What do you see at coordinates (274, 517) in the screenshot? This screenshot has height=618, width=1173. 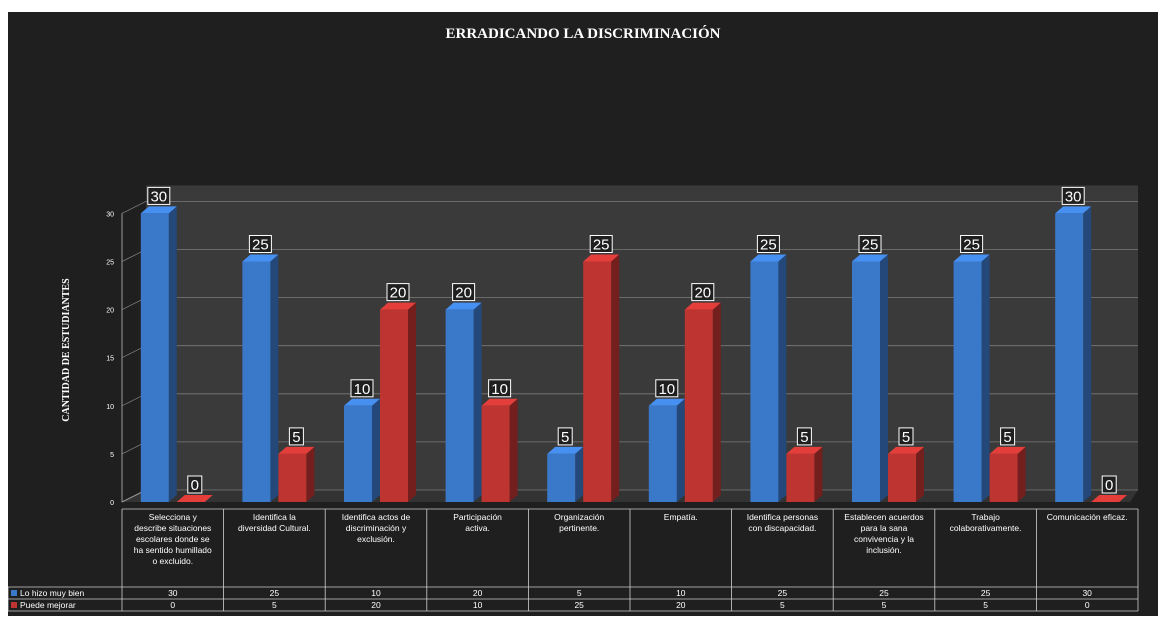 I see `category-label: Identifica la` at bounding box center [274, 517].